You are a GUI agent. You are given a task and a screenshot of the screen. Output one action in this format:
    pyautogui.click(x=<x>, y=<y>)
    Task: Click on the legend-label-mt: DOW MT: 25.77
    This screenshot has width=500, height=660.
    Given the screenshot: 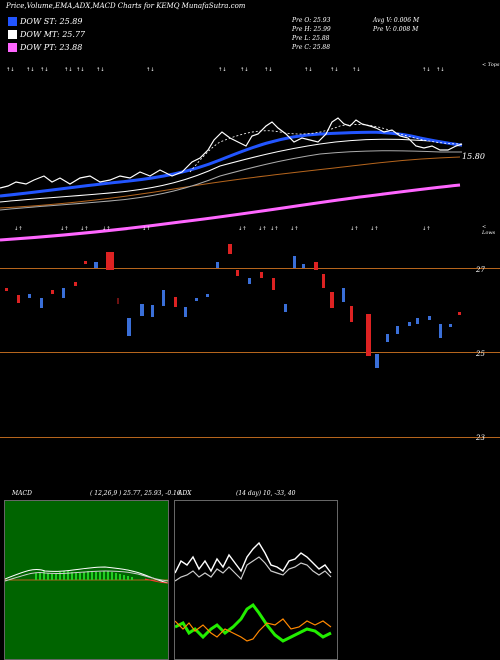 What is the action you would take?
    pyautogui.click(x=53, y=34)
    